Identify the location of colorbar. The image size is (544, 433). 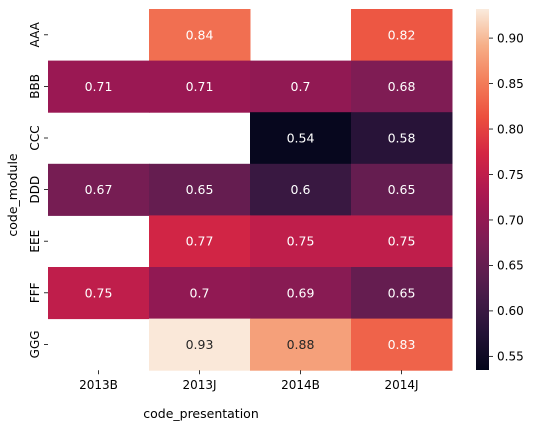
(482, 189).